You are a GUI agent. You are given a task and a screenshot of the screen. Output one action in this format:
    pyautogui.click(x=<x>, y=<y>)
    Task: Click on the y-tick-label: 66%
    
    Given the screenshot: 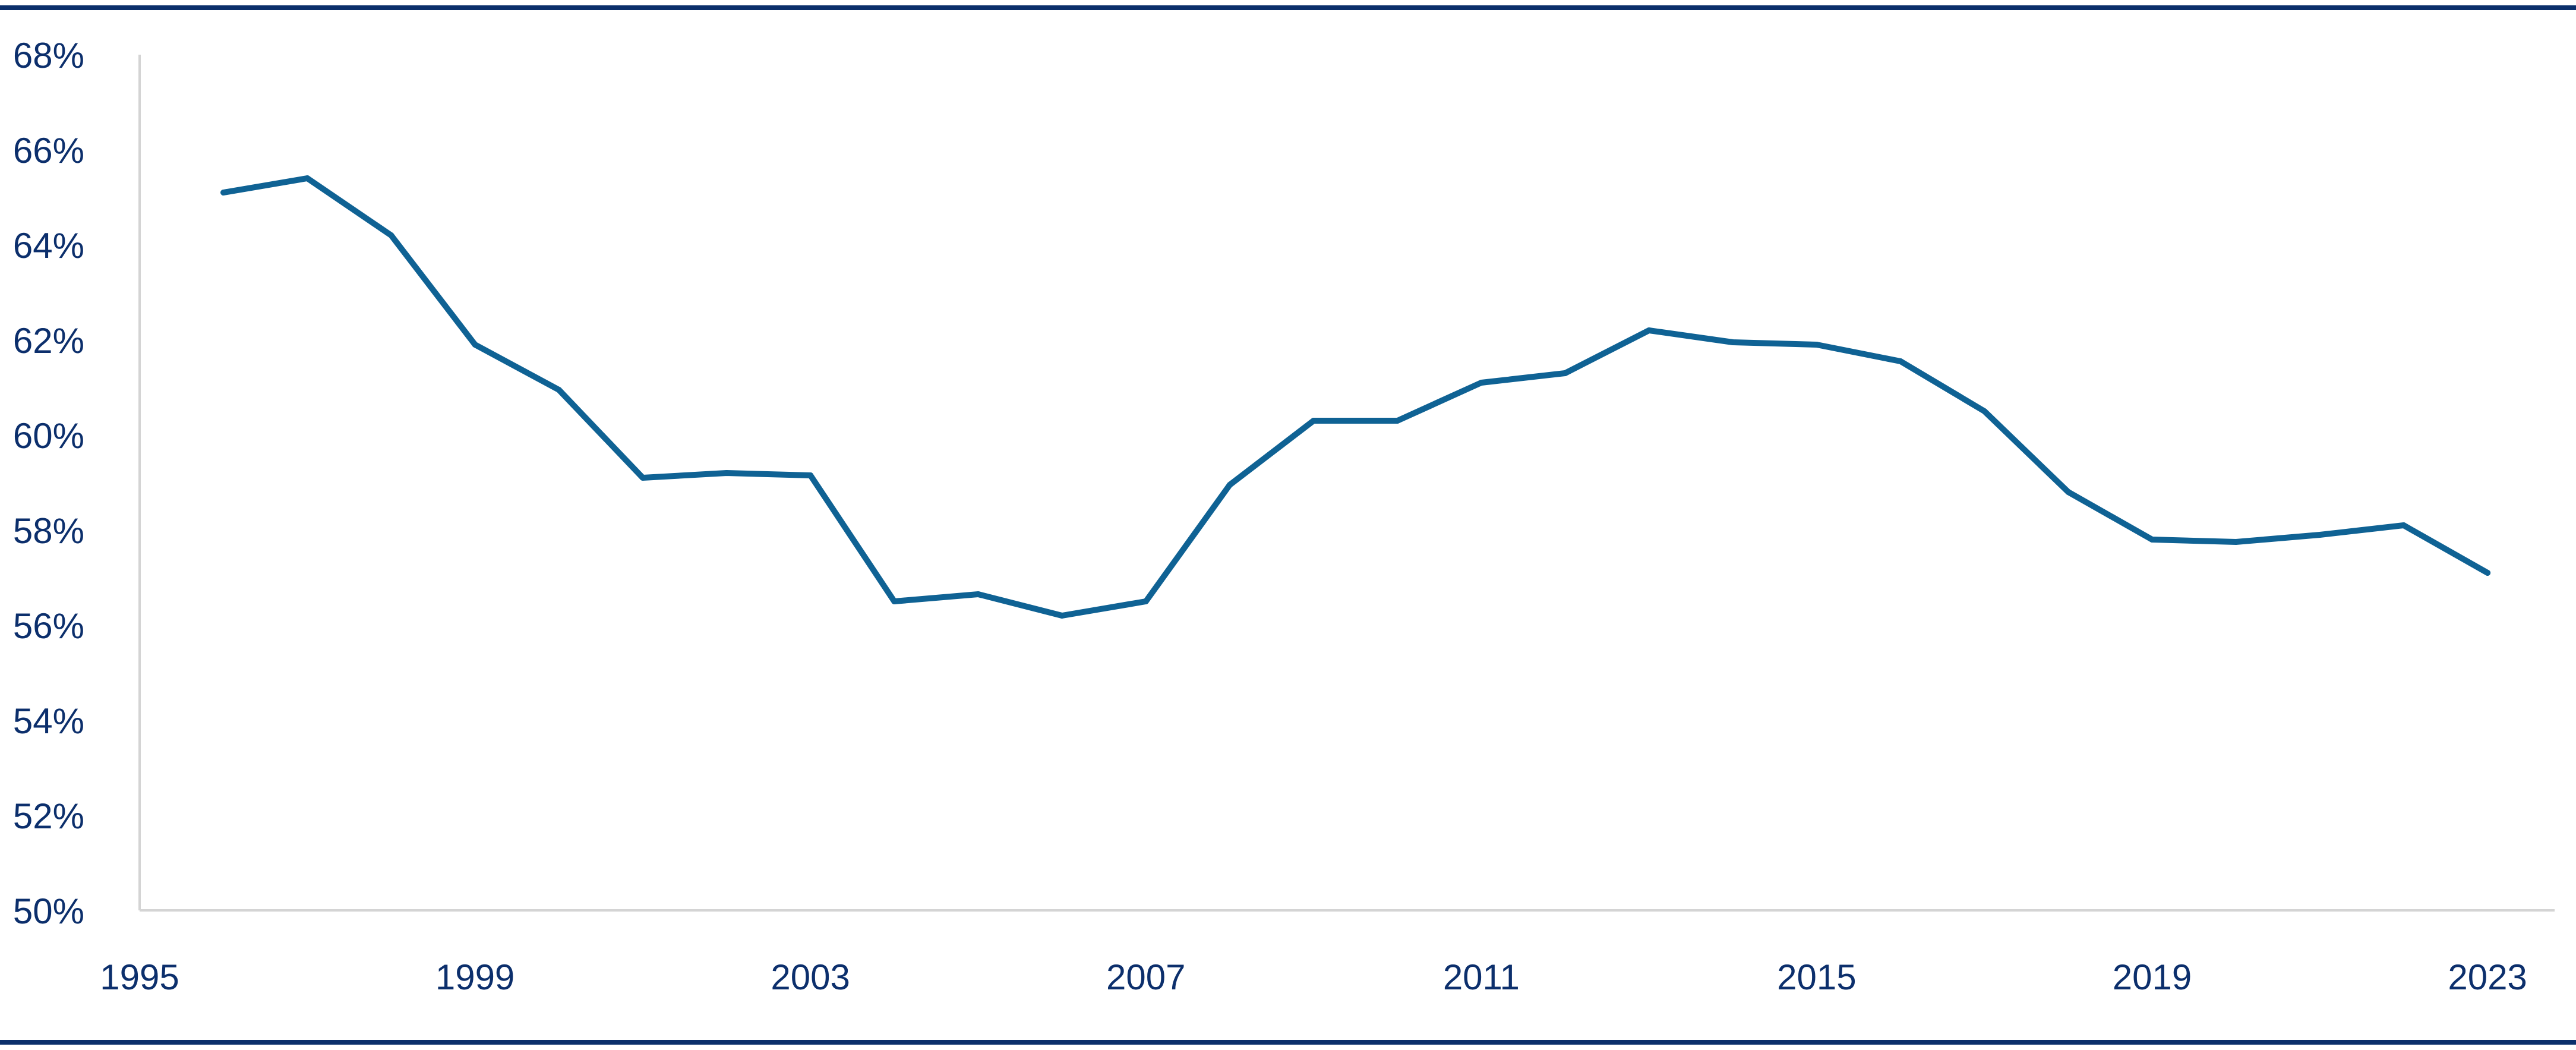 What is the action you would take?
    pyautogui.click(x=48, y=151)
    